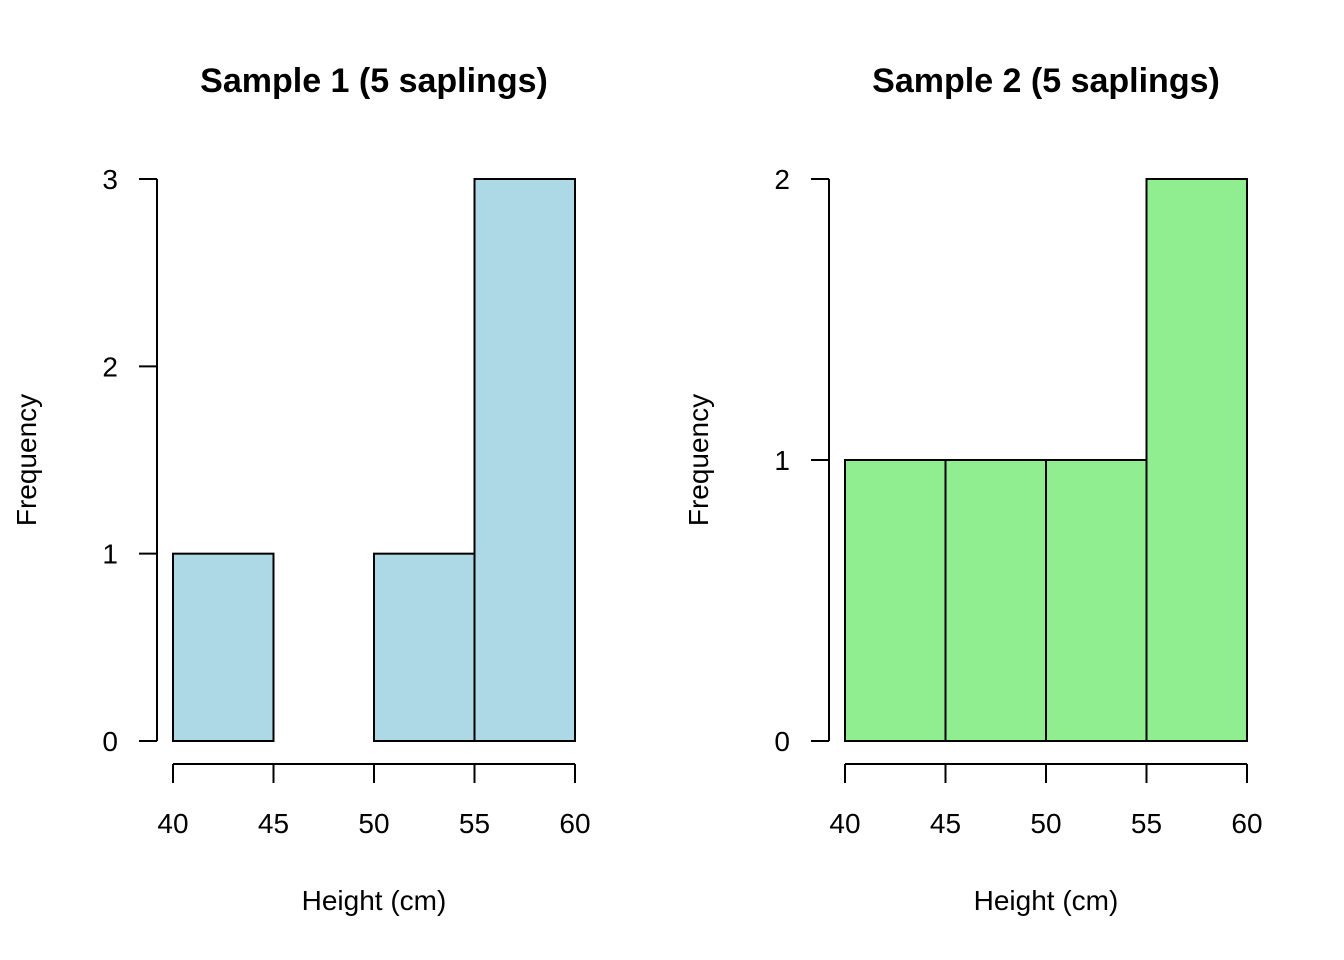 Image resolution: width=1344 pixels, height=960 pixels. Describe the element at coordinates (1046, 81) in the screenshot. I see `chart-title: Sample 2 (5 saplings)` at that location.